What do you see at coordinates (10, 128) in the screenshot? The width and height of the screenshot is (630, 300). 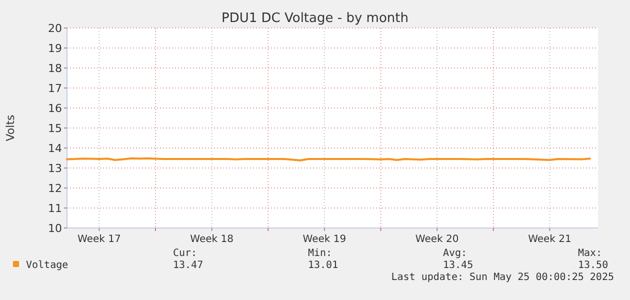 I see `y-axis-title: Volts` at bounding box center [10, 128].